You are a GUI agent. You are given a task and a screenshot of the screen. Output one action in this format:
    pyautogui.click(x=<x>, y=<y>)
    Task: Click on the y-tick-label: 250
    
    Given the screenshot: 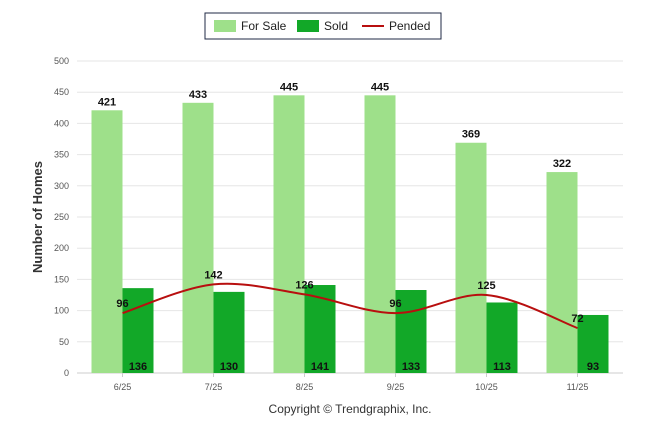 What is the action you would take?
    pyautogui.click(x=61, y=217)
    